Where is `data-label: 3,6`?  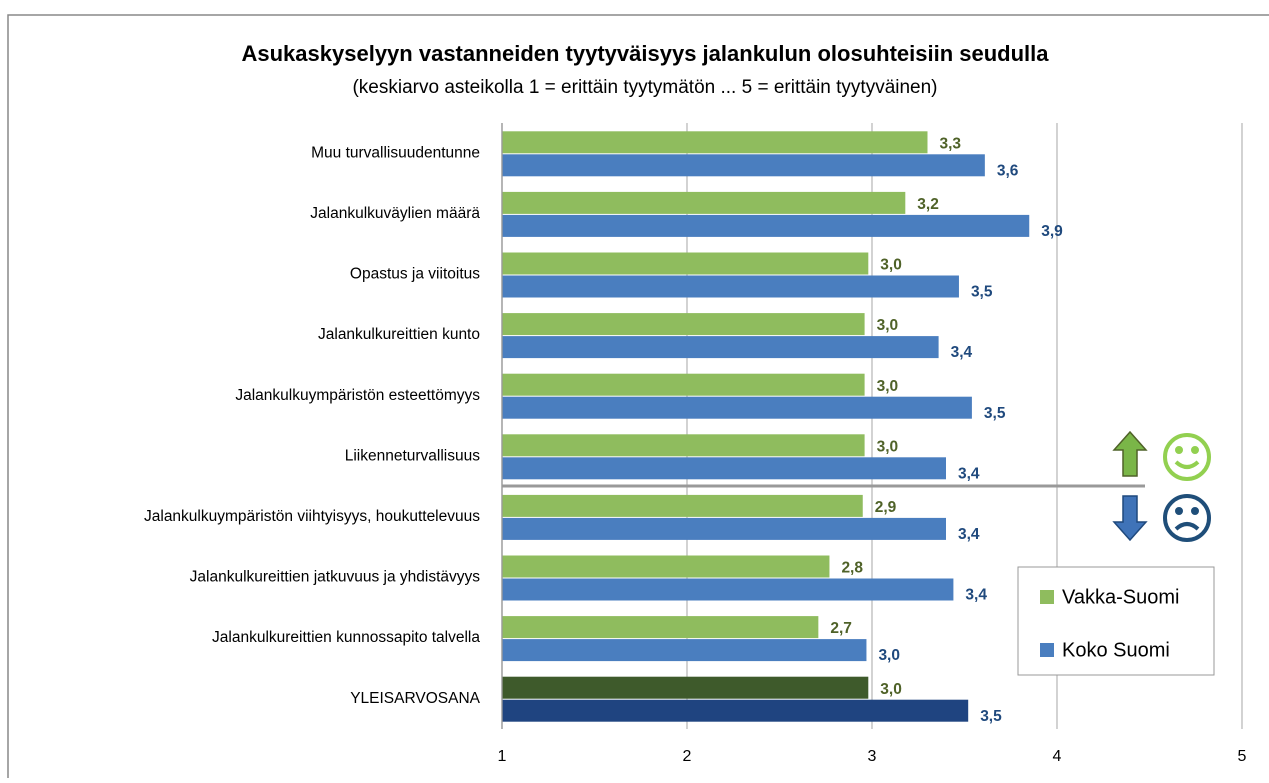
data-label: 3,6 is located at coordinates (1008, 170).